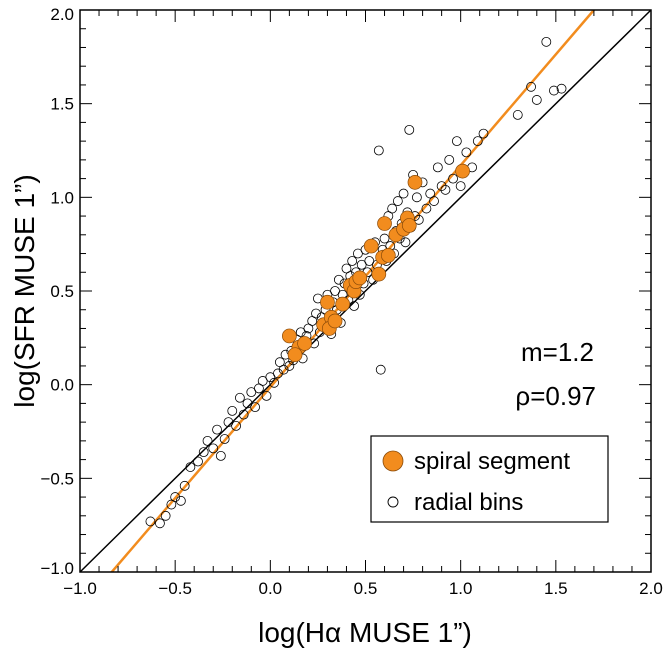 The width and height of the screenshot is (664, 652). What do you see at coordinates (62, 197) in the screenshot?
I see `y-tick-label: 1.0` at bounding box center [62, 197].